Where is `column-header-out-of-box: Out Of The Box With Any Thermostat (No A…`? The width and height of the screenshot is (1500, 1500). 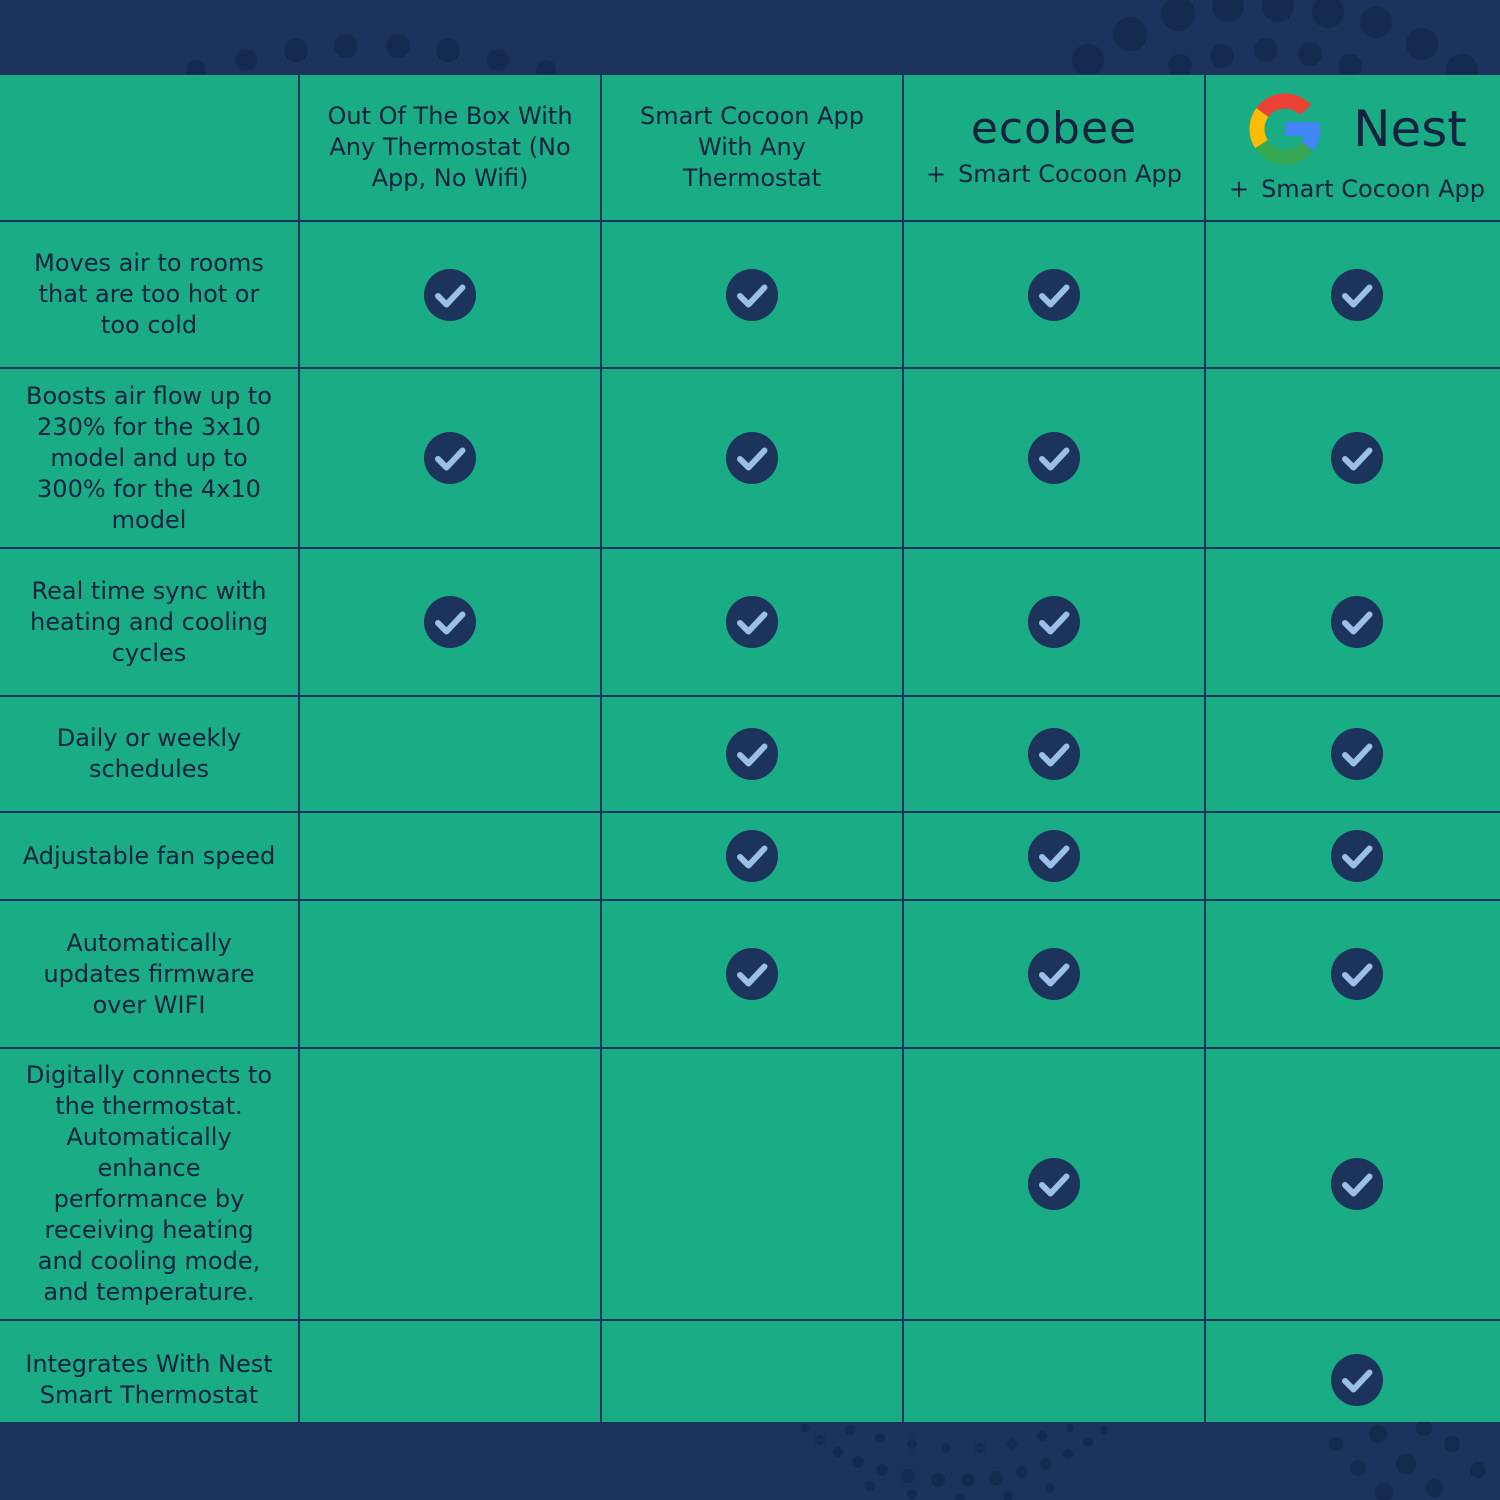
column-header-out-of-box: Out Of The Box With Any Thermostat (No A… is located at coordinates (450, 147).